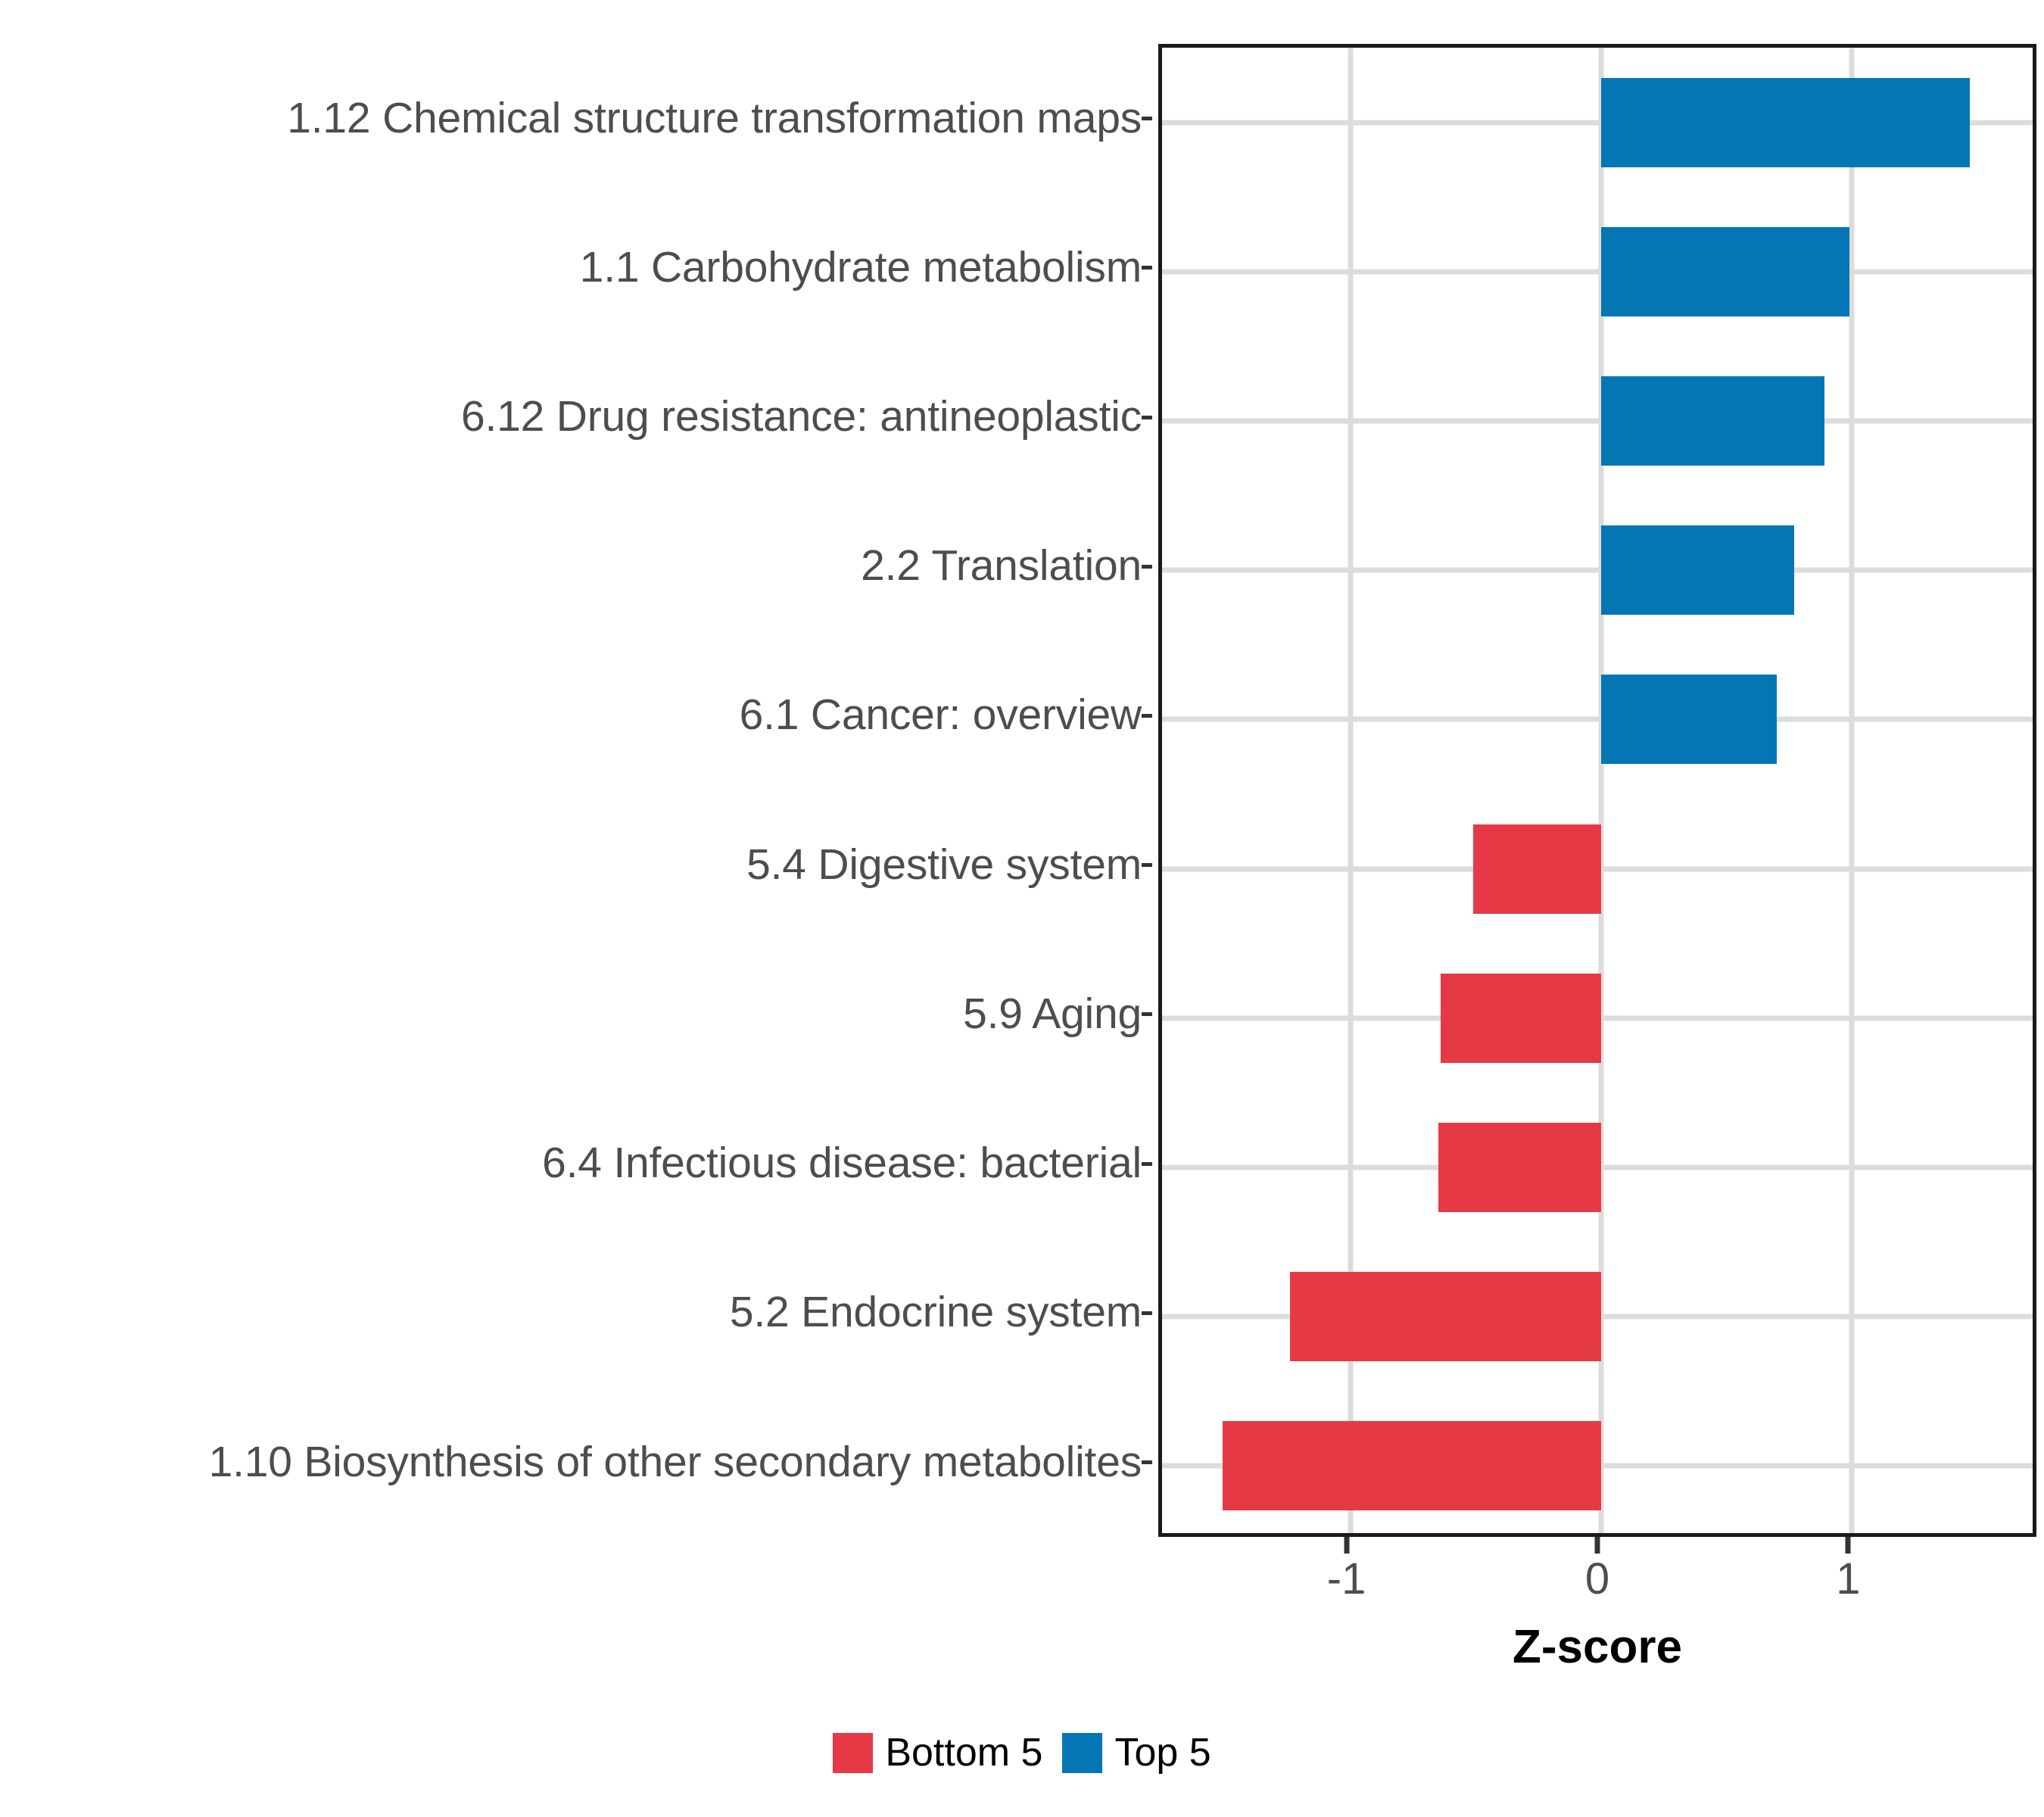  I want to click on chart-legend: Bottom 5 Top 5, so click(1022, 1752).